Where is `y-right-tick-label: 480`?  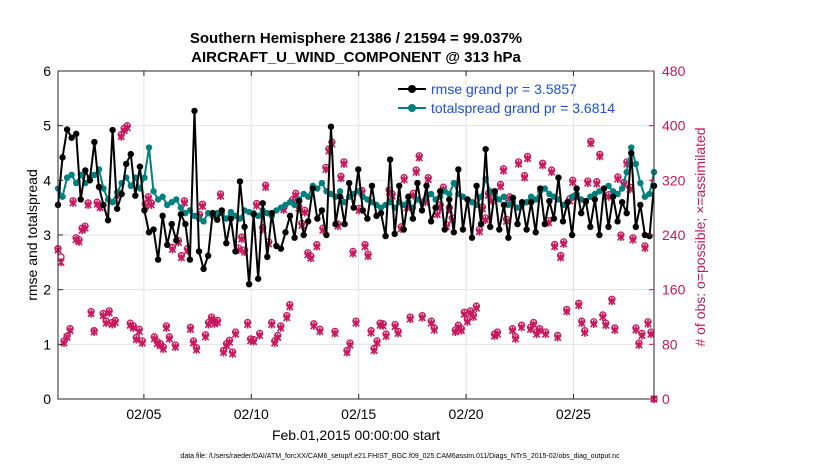 y-right-tick-label: 480 is located at coordinates (674, 71).